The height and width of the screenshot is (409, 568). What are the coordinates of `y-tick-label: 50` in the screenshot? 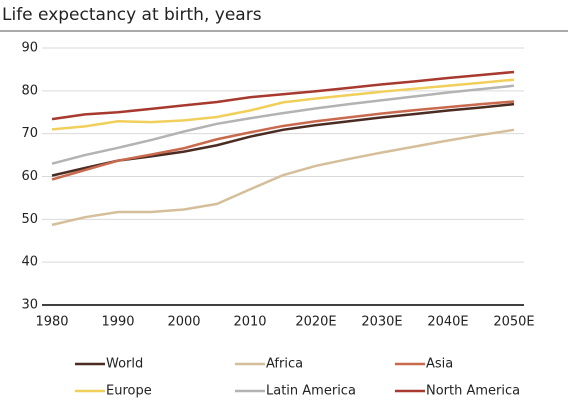 It's located at (29, 219).